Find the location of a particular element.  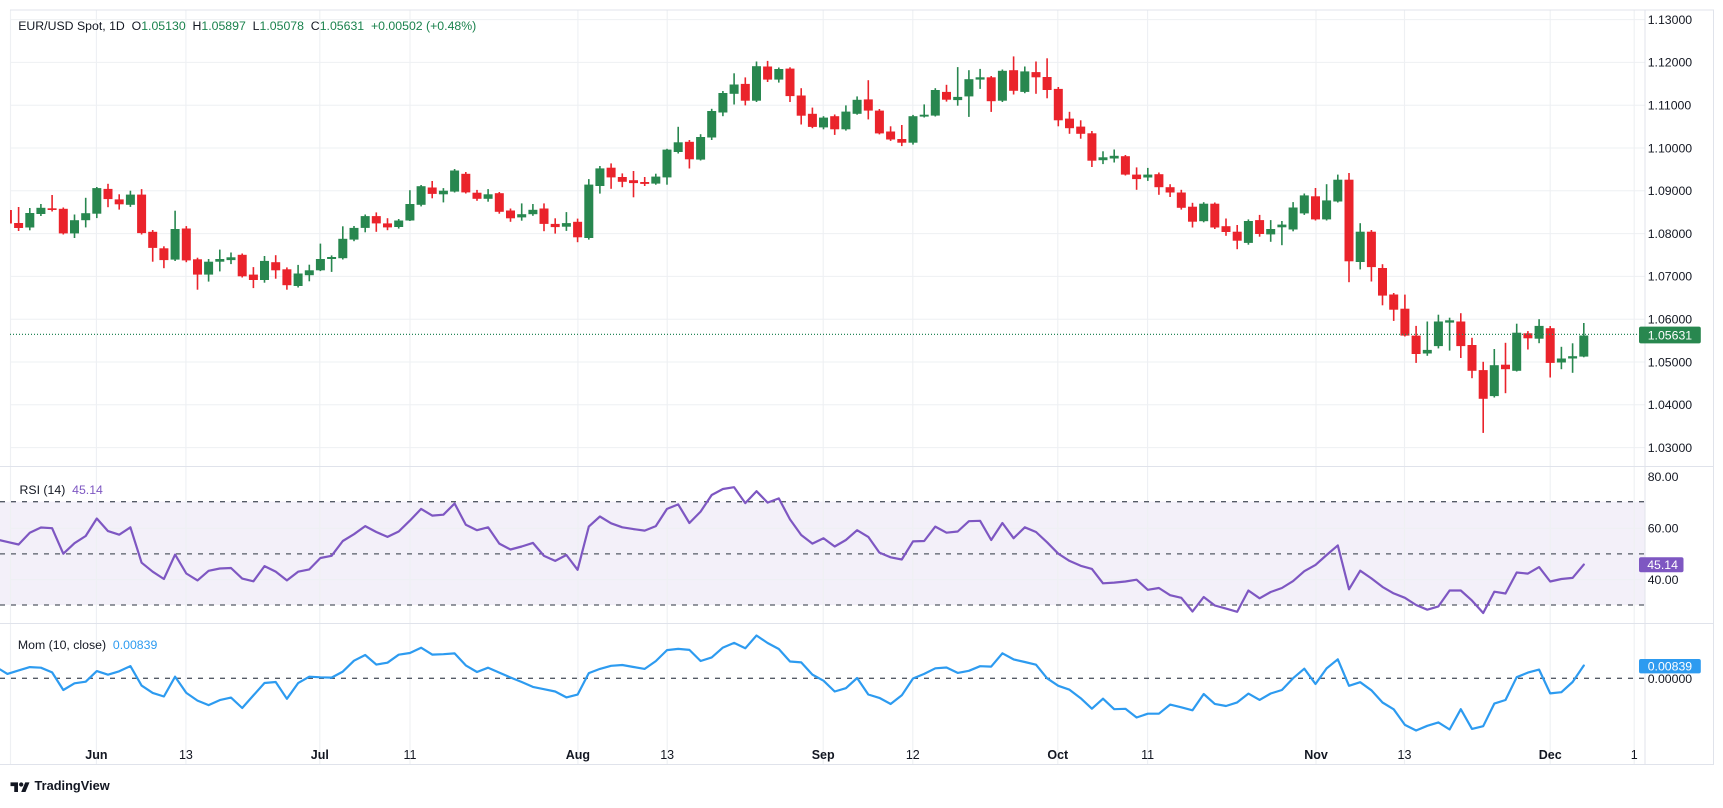

svg-text: 0.00000 is located at coordinates (1670, 679).